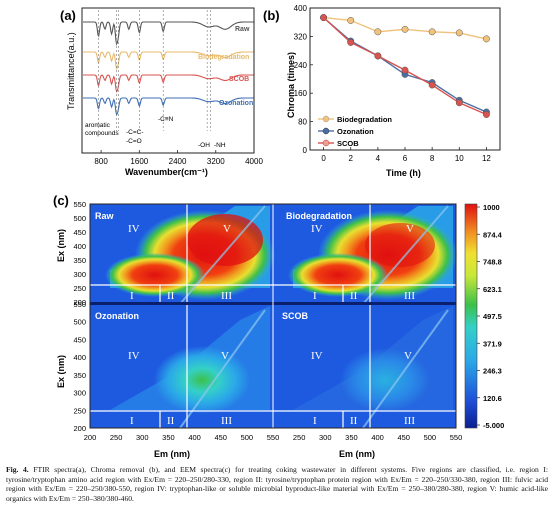  Describe the element at coordinates (132, 296) in the screenshot. I see `region-i-raw: I` at that location.